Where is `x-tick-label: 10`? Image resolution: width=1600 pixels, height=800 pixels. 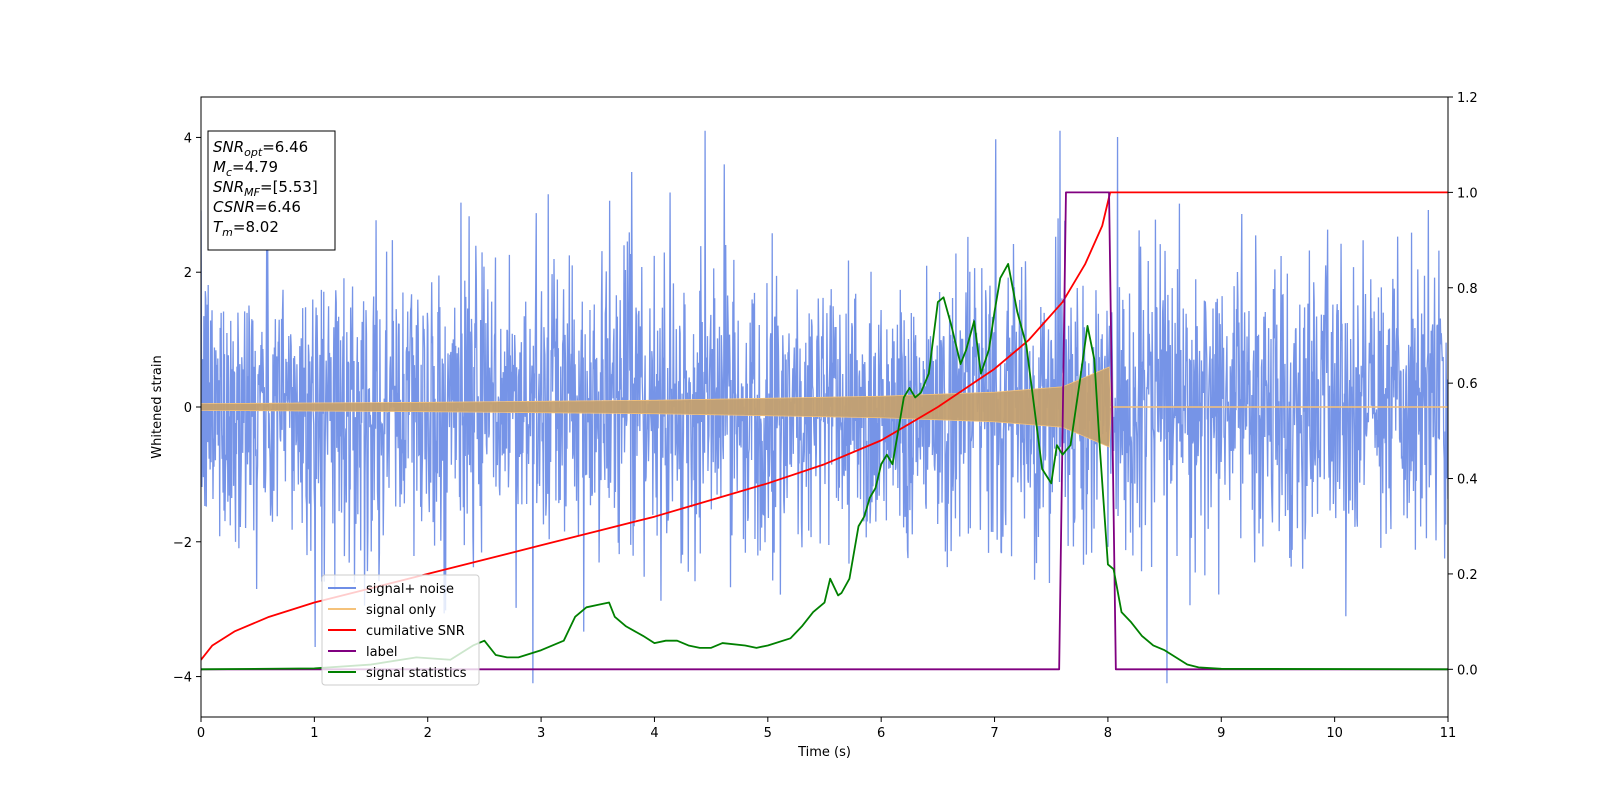 x-tick-label: 10 is located at coordinates (1334, 733).